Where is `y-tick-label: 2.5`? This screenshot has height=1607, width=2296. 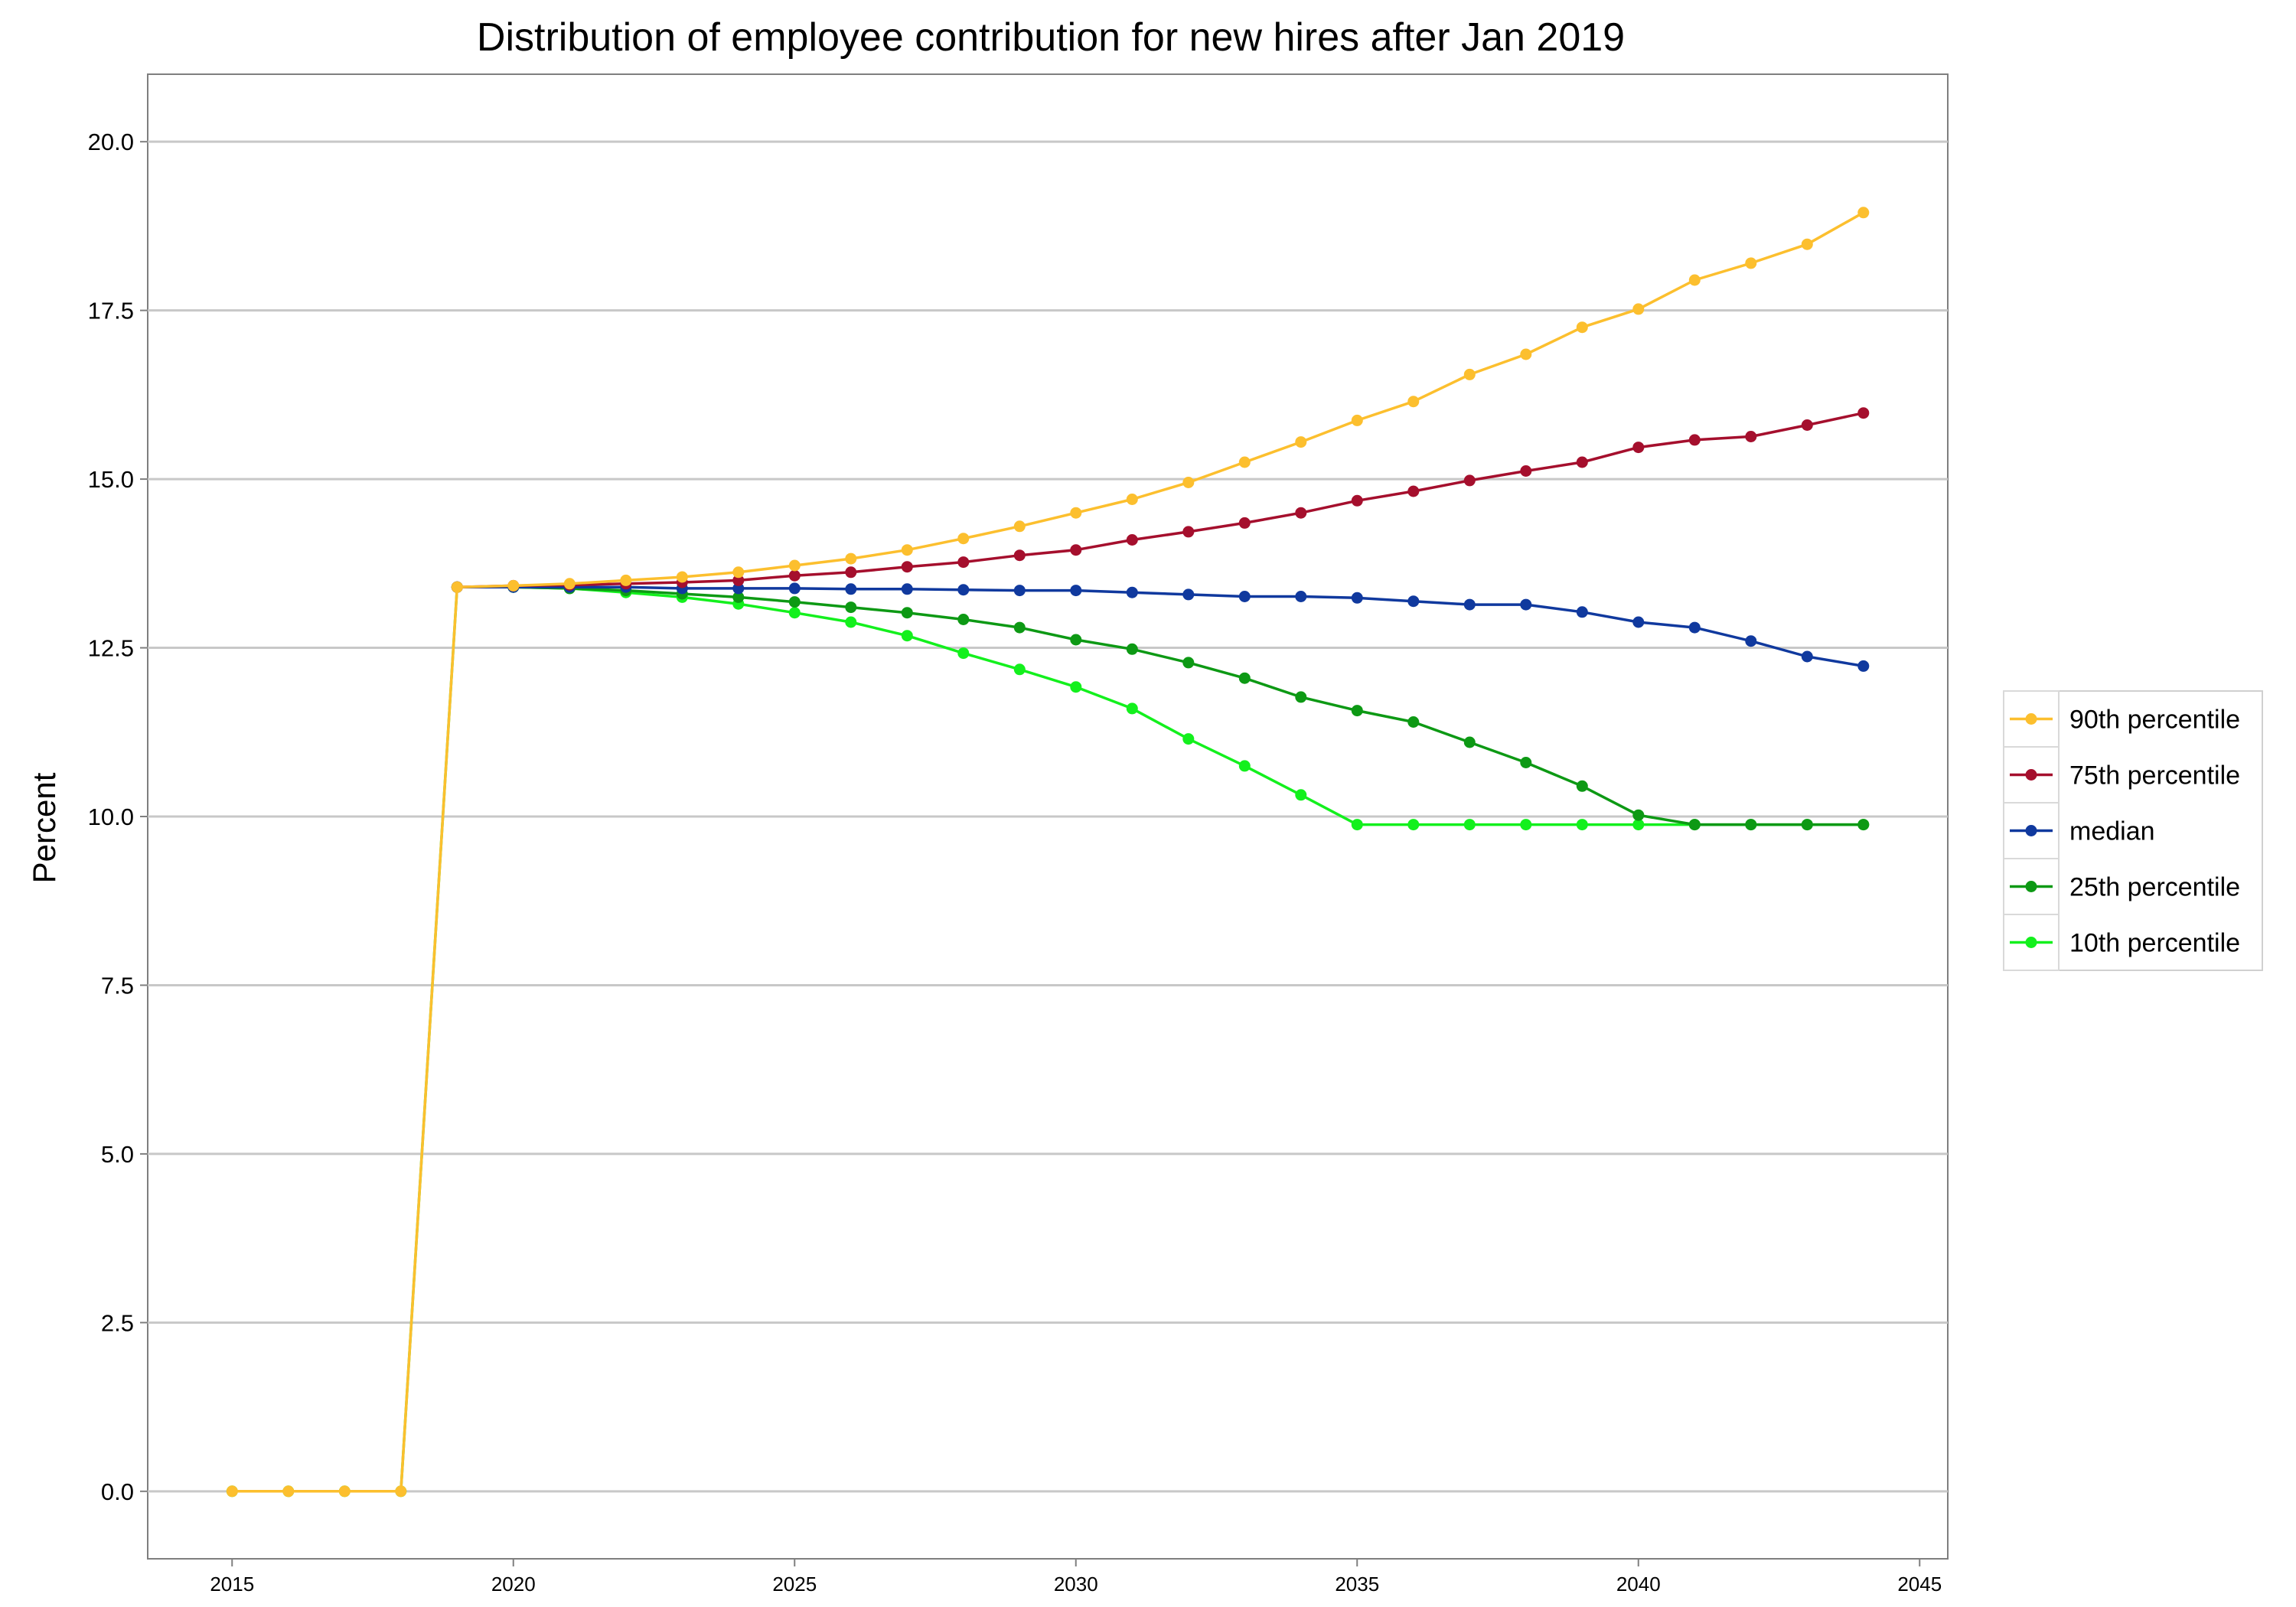 y-tick-label: 2.5 is located at coordinates (117, 1323).